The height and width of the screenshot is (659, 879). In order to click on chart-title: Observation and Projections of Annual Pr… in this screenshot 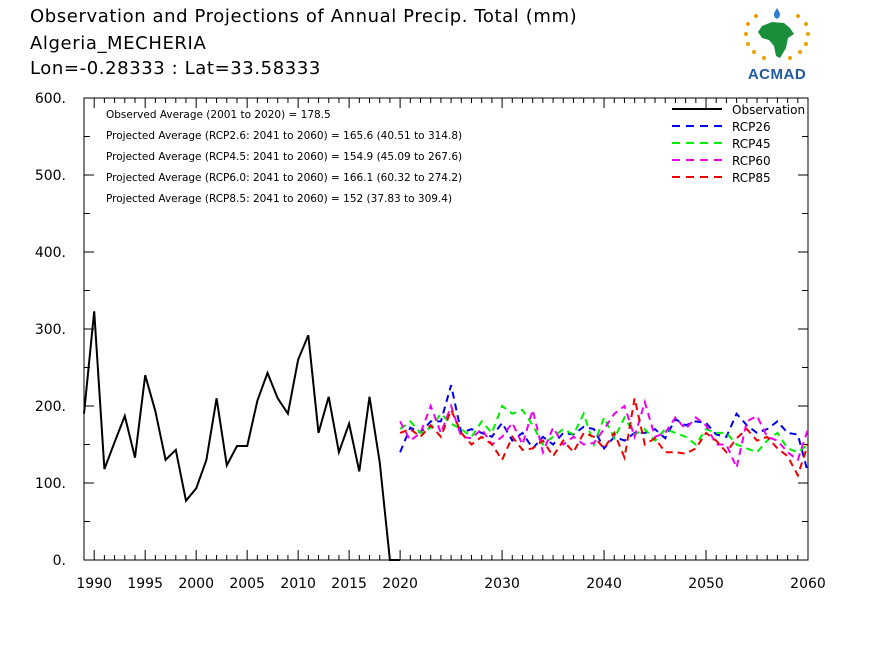, I will do `click(304, 16)`.